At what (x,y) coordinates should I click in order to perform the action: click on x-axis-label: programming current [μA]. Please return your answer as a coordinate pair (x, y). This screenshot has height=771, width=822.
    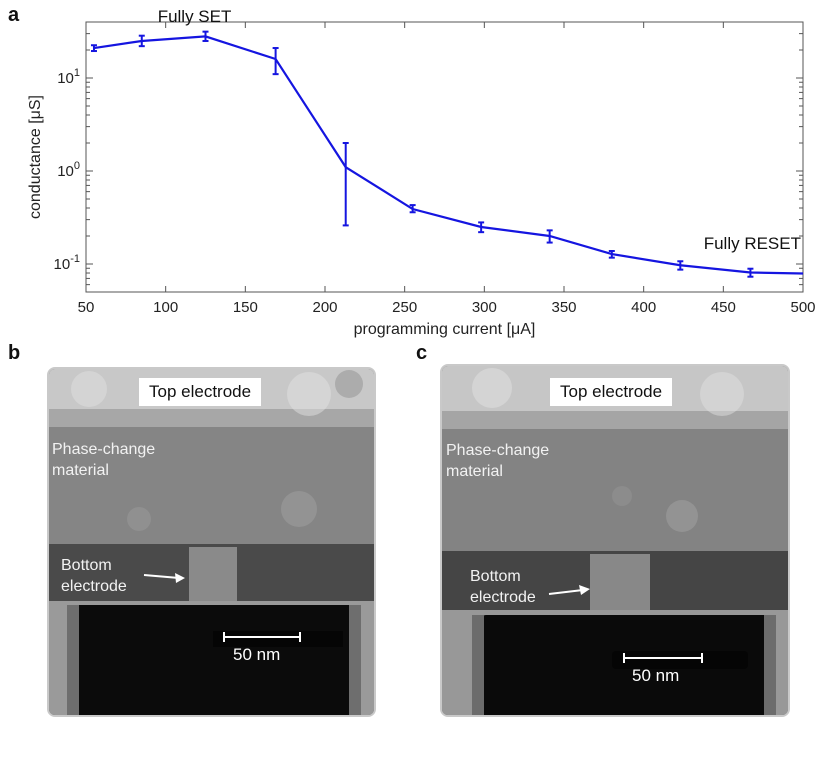
    Looking at the image, I should click on (445, 329).